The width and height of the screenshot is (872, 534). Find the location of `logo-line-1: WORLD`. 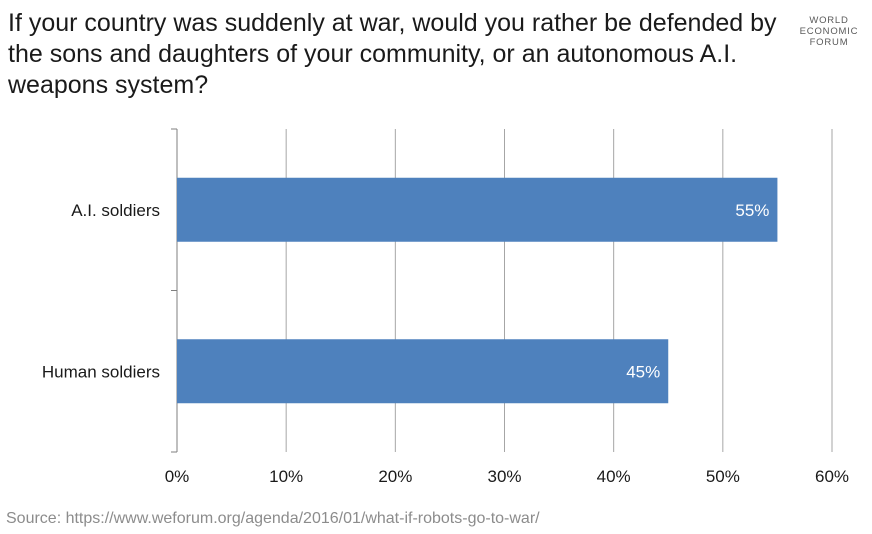

logo-line-1: WORLD is located at coordinates (829, 20).